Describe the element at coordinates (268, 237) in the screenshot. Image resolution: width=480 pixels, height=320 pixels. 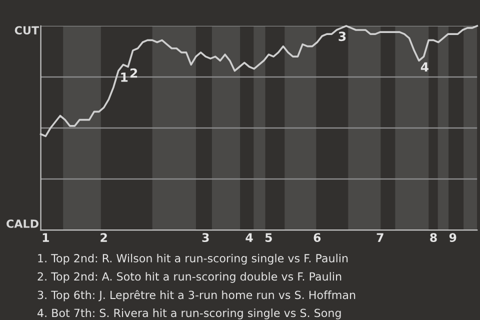
I see `x-tick-label: 5` at that location.